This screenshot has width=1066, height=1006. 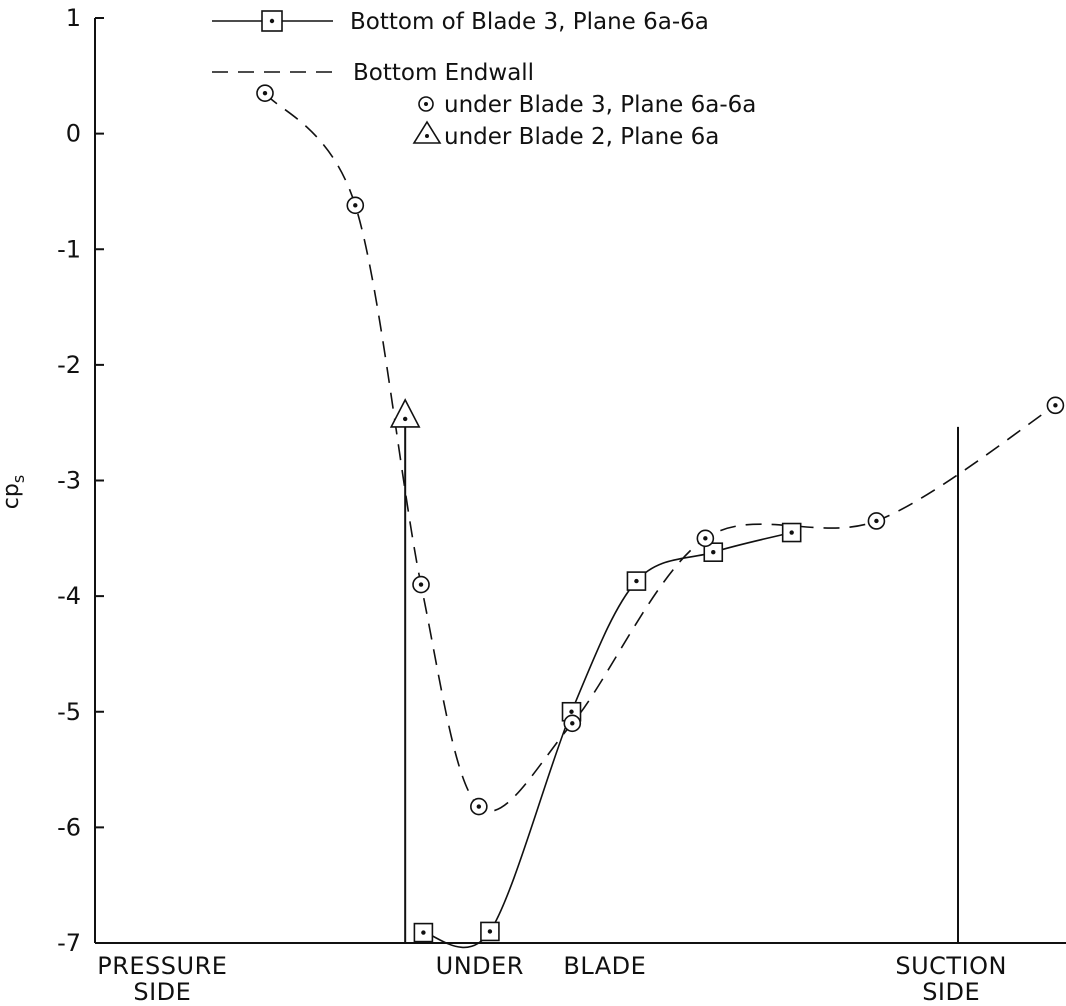 What do you see at coordinates (581, 137) in the screenshot?
I see `legend-label-4: under Blade 2, Plane 6a` at bounding box center [581, 137].